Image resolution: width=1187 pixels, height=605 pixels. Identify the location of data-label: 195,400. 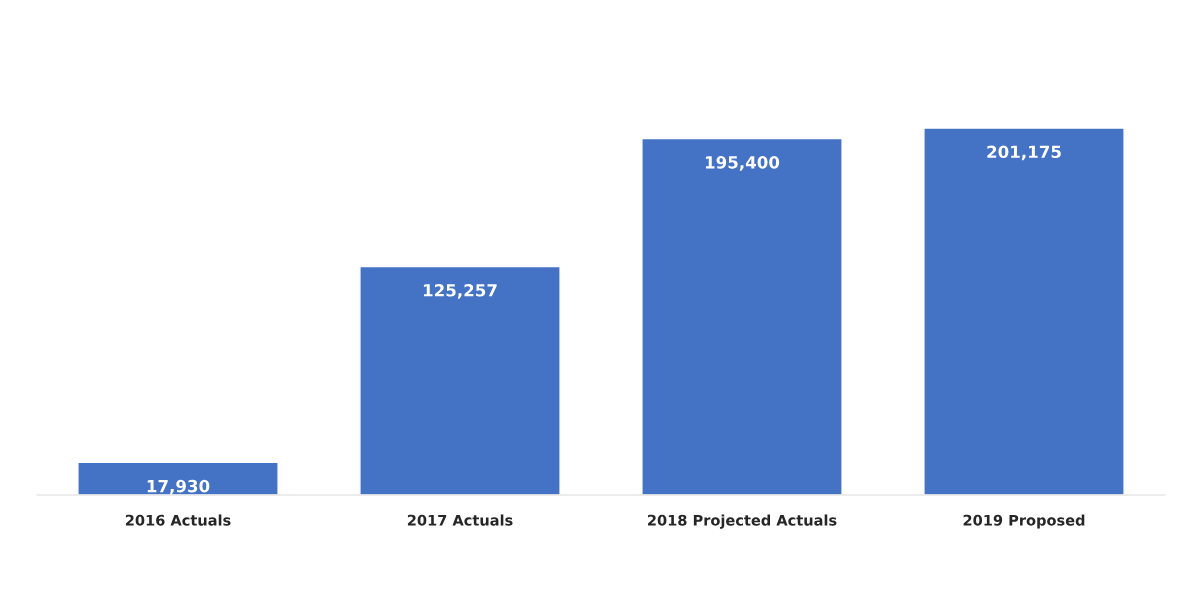
(742, 163).